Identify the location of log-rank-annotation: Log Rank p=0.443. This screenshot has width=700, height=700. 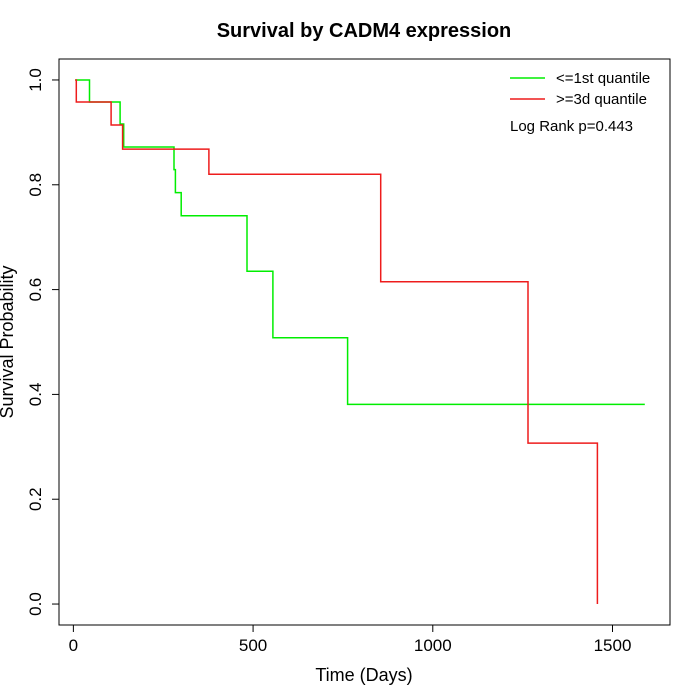
(571, 126).